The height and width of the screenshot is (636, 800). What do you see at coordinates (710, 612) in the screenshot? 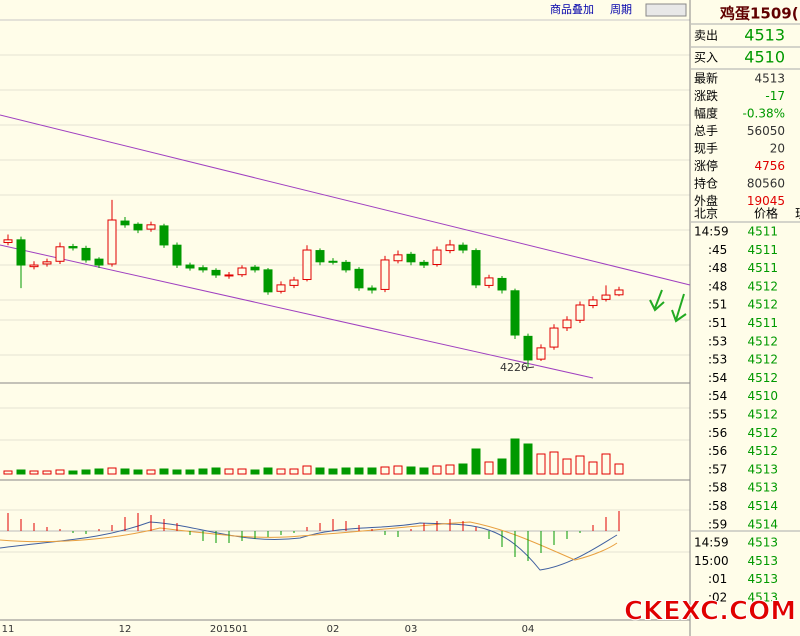
I see `watermark: CKEXC.COM` at bounding box center [710, 612].